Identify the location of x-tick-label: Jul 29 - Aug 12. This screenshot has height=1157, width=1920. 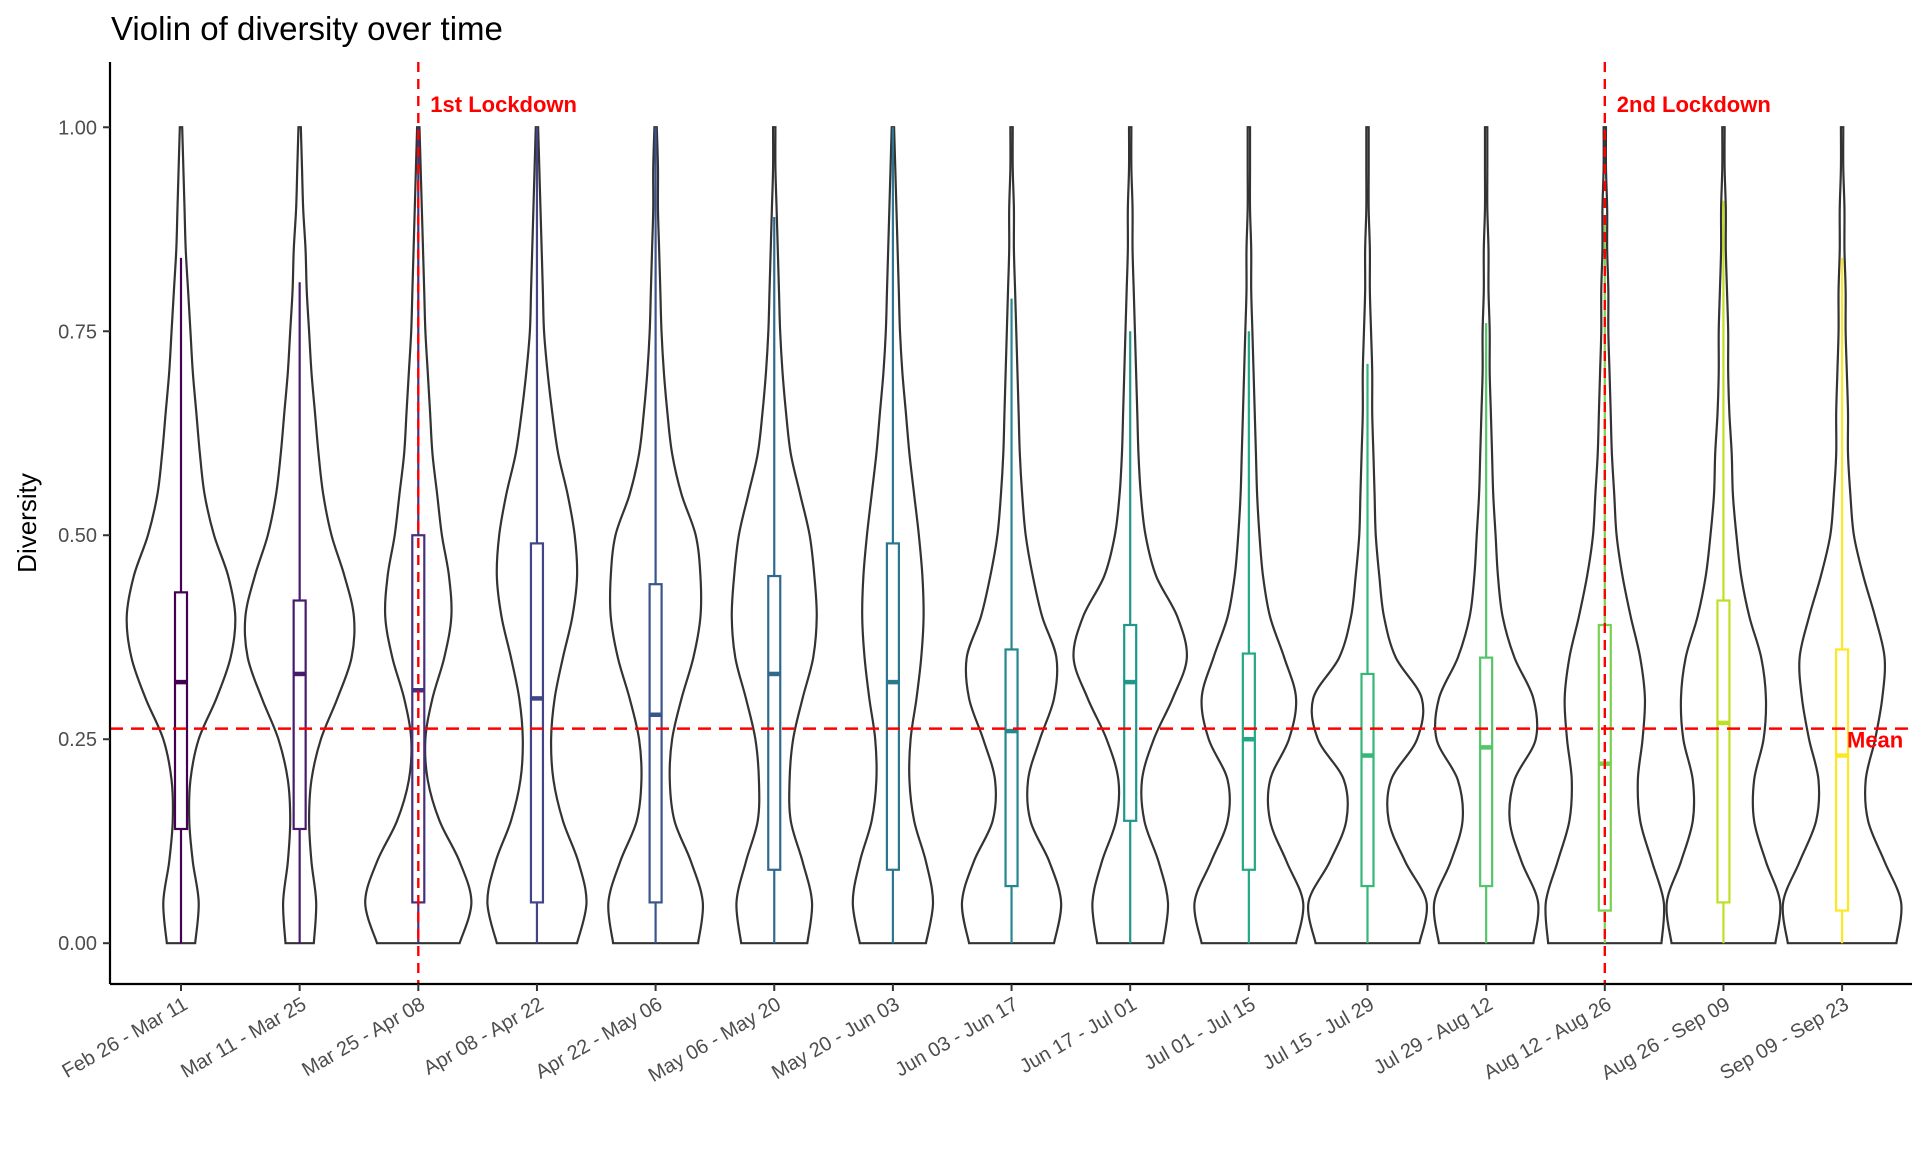
(1433, 1036).